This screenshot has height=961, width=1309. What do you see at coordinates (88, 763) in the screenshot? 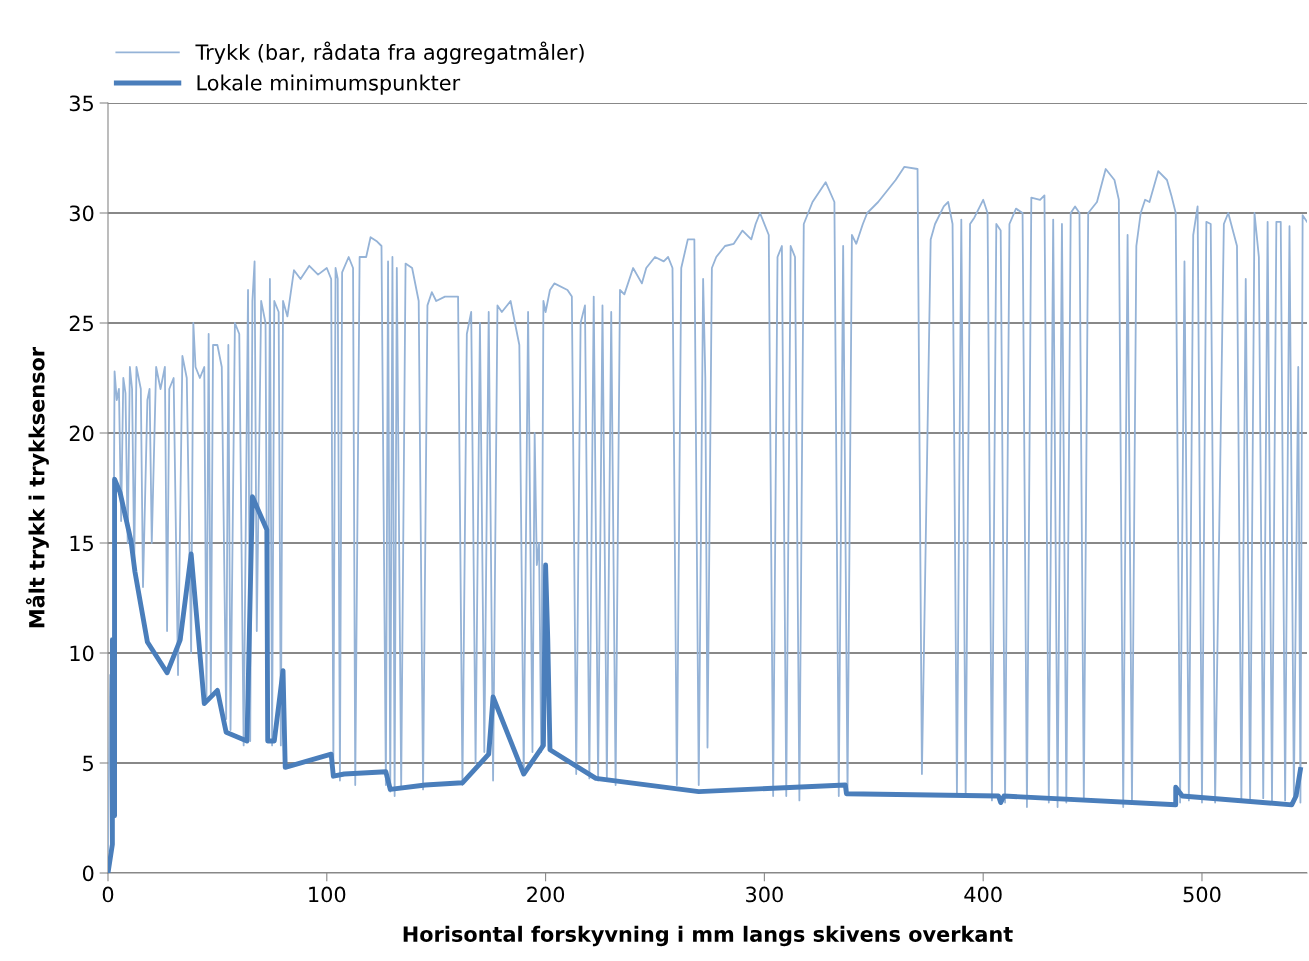
I see `y-tick-label: 5` at bounding box center [88, 763].